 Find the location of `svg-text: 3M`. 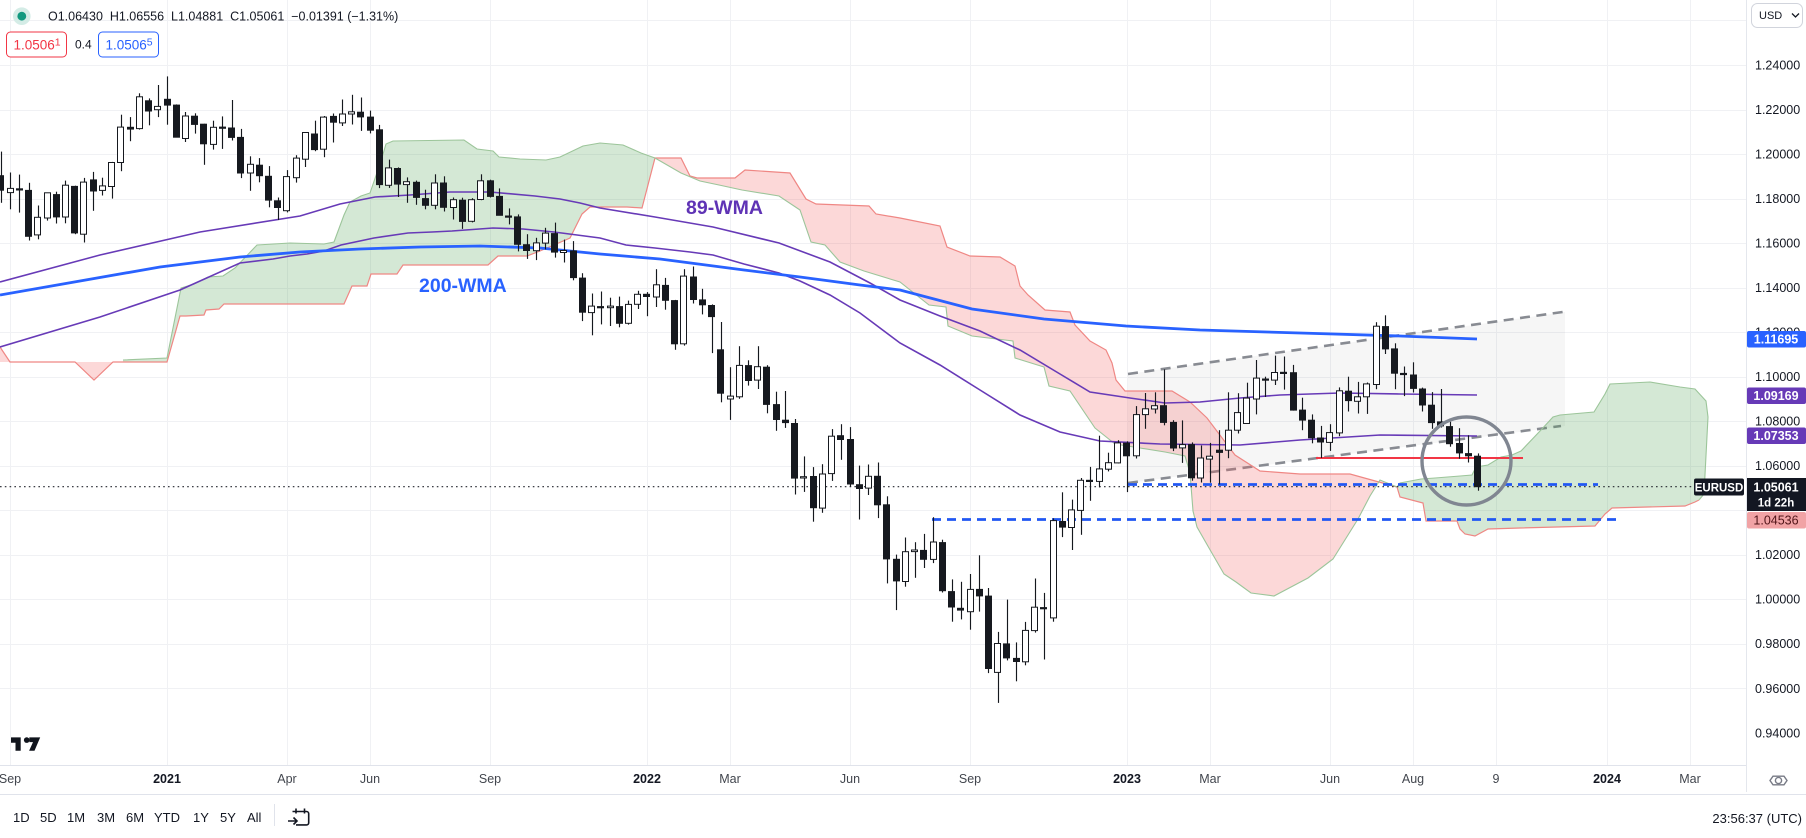

svg-text: 3M is located at coordinates (106, 817).